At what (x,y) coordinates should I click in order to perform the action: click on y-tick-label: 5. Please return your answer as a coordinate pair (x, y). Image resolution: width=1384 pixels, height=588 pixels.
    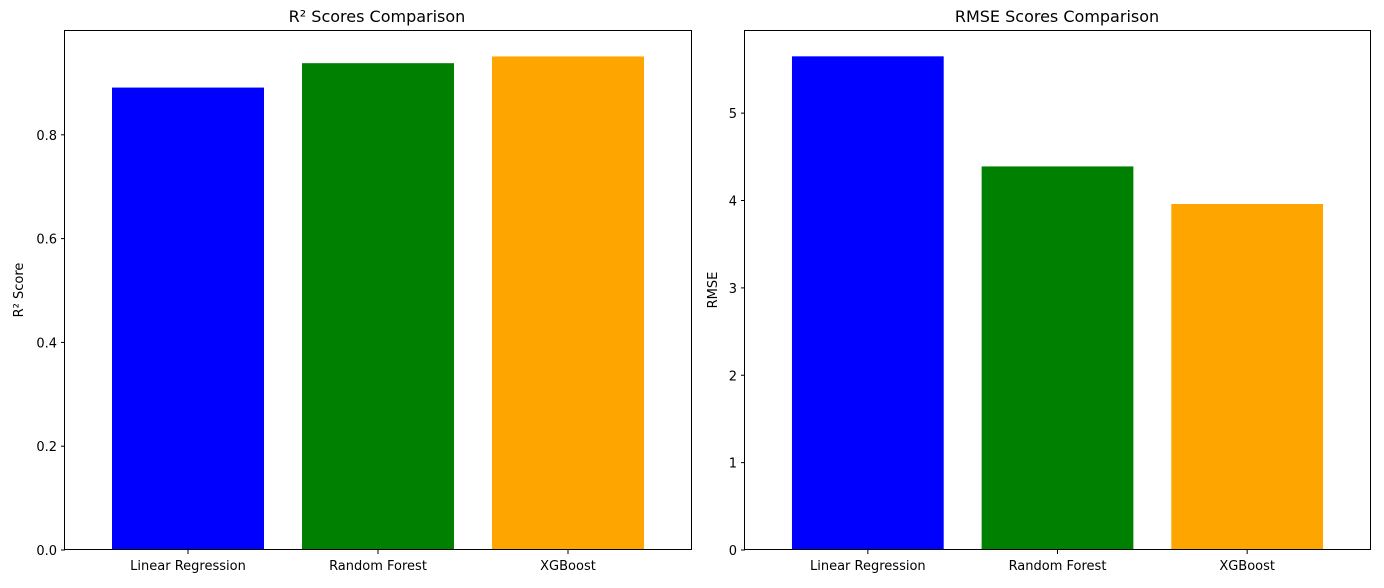
    Looking at the image, I should click on (733, 114).